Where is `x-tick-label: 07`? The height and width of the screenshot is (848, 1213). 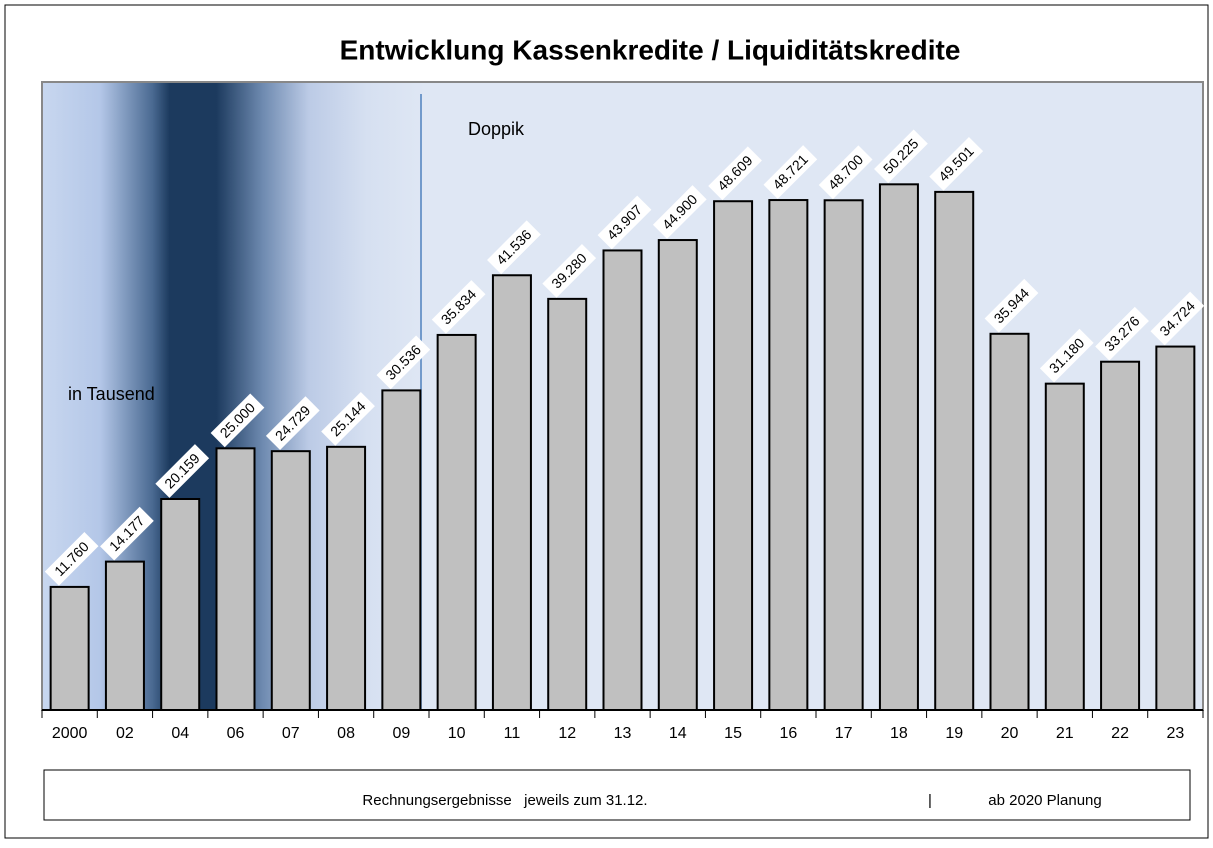 x-tick-label: 07 is located at coordinates (291, 733).